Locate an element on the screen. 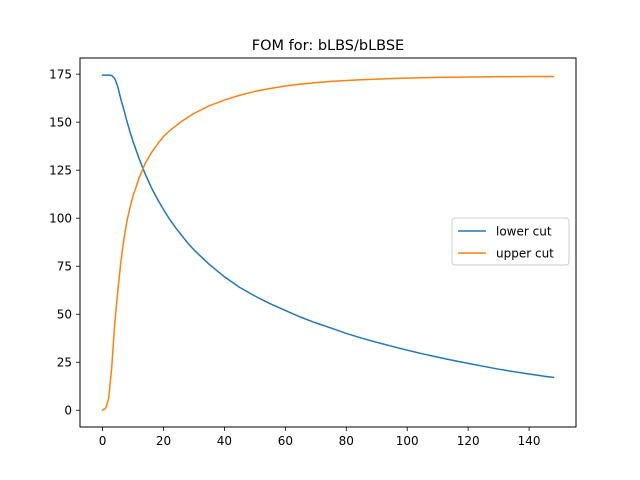 The width and height of the screenshot is (640, 480). y-tick-label: 150 is located at coordinates (60, 122).